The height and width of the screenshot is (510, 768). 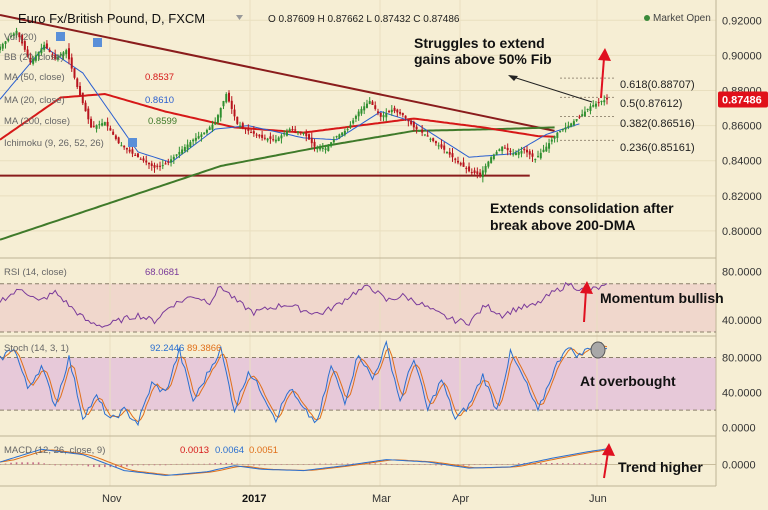 What do you see at coordinates (682, 18) in the screenshot?
I see `market-status: Market Open` at bounding box center [682, 18].